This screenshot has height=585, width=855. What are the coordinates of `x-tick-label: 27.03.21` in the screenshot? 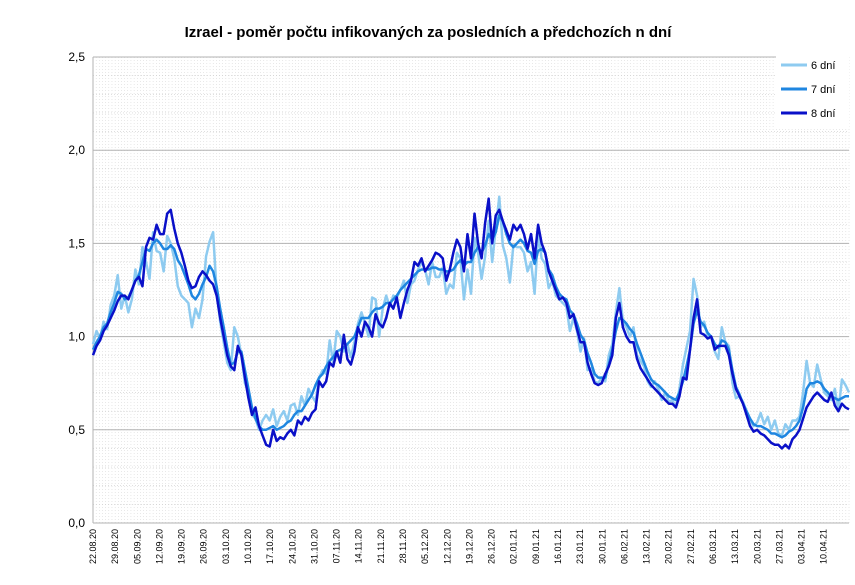 It's located at (779, 546).